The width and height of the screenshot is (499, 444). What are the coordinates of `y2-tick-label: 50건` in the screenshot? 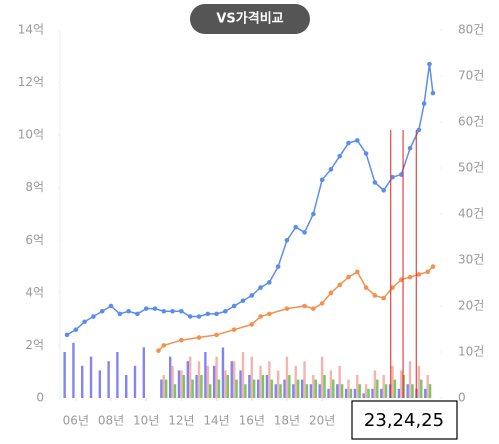 It's located at (471, 168).